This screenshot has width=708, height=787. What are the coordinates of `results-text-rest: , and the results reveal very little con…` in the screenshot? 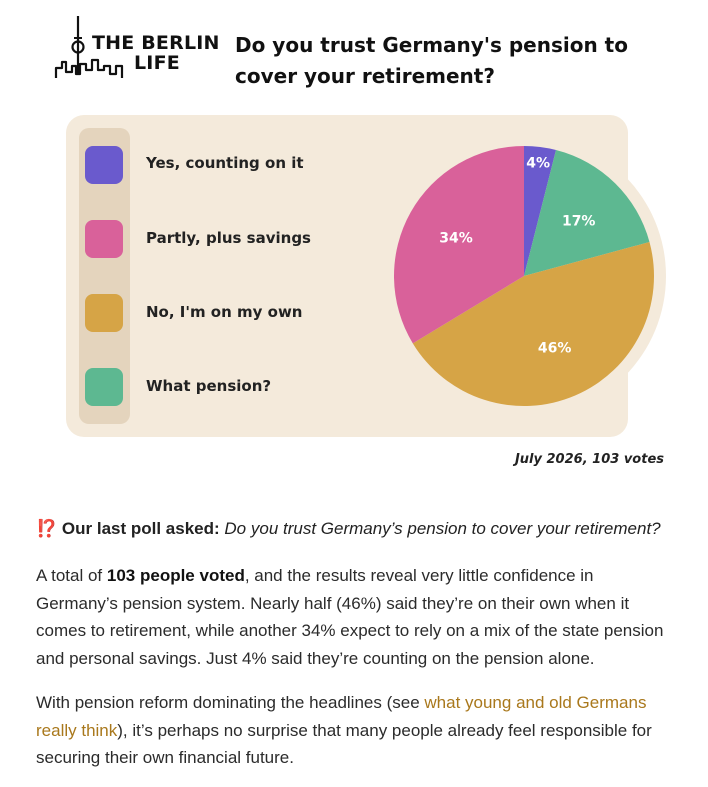 It's located at (350, 617).